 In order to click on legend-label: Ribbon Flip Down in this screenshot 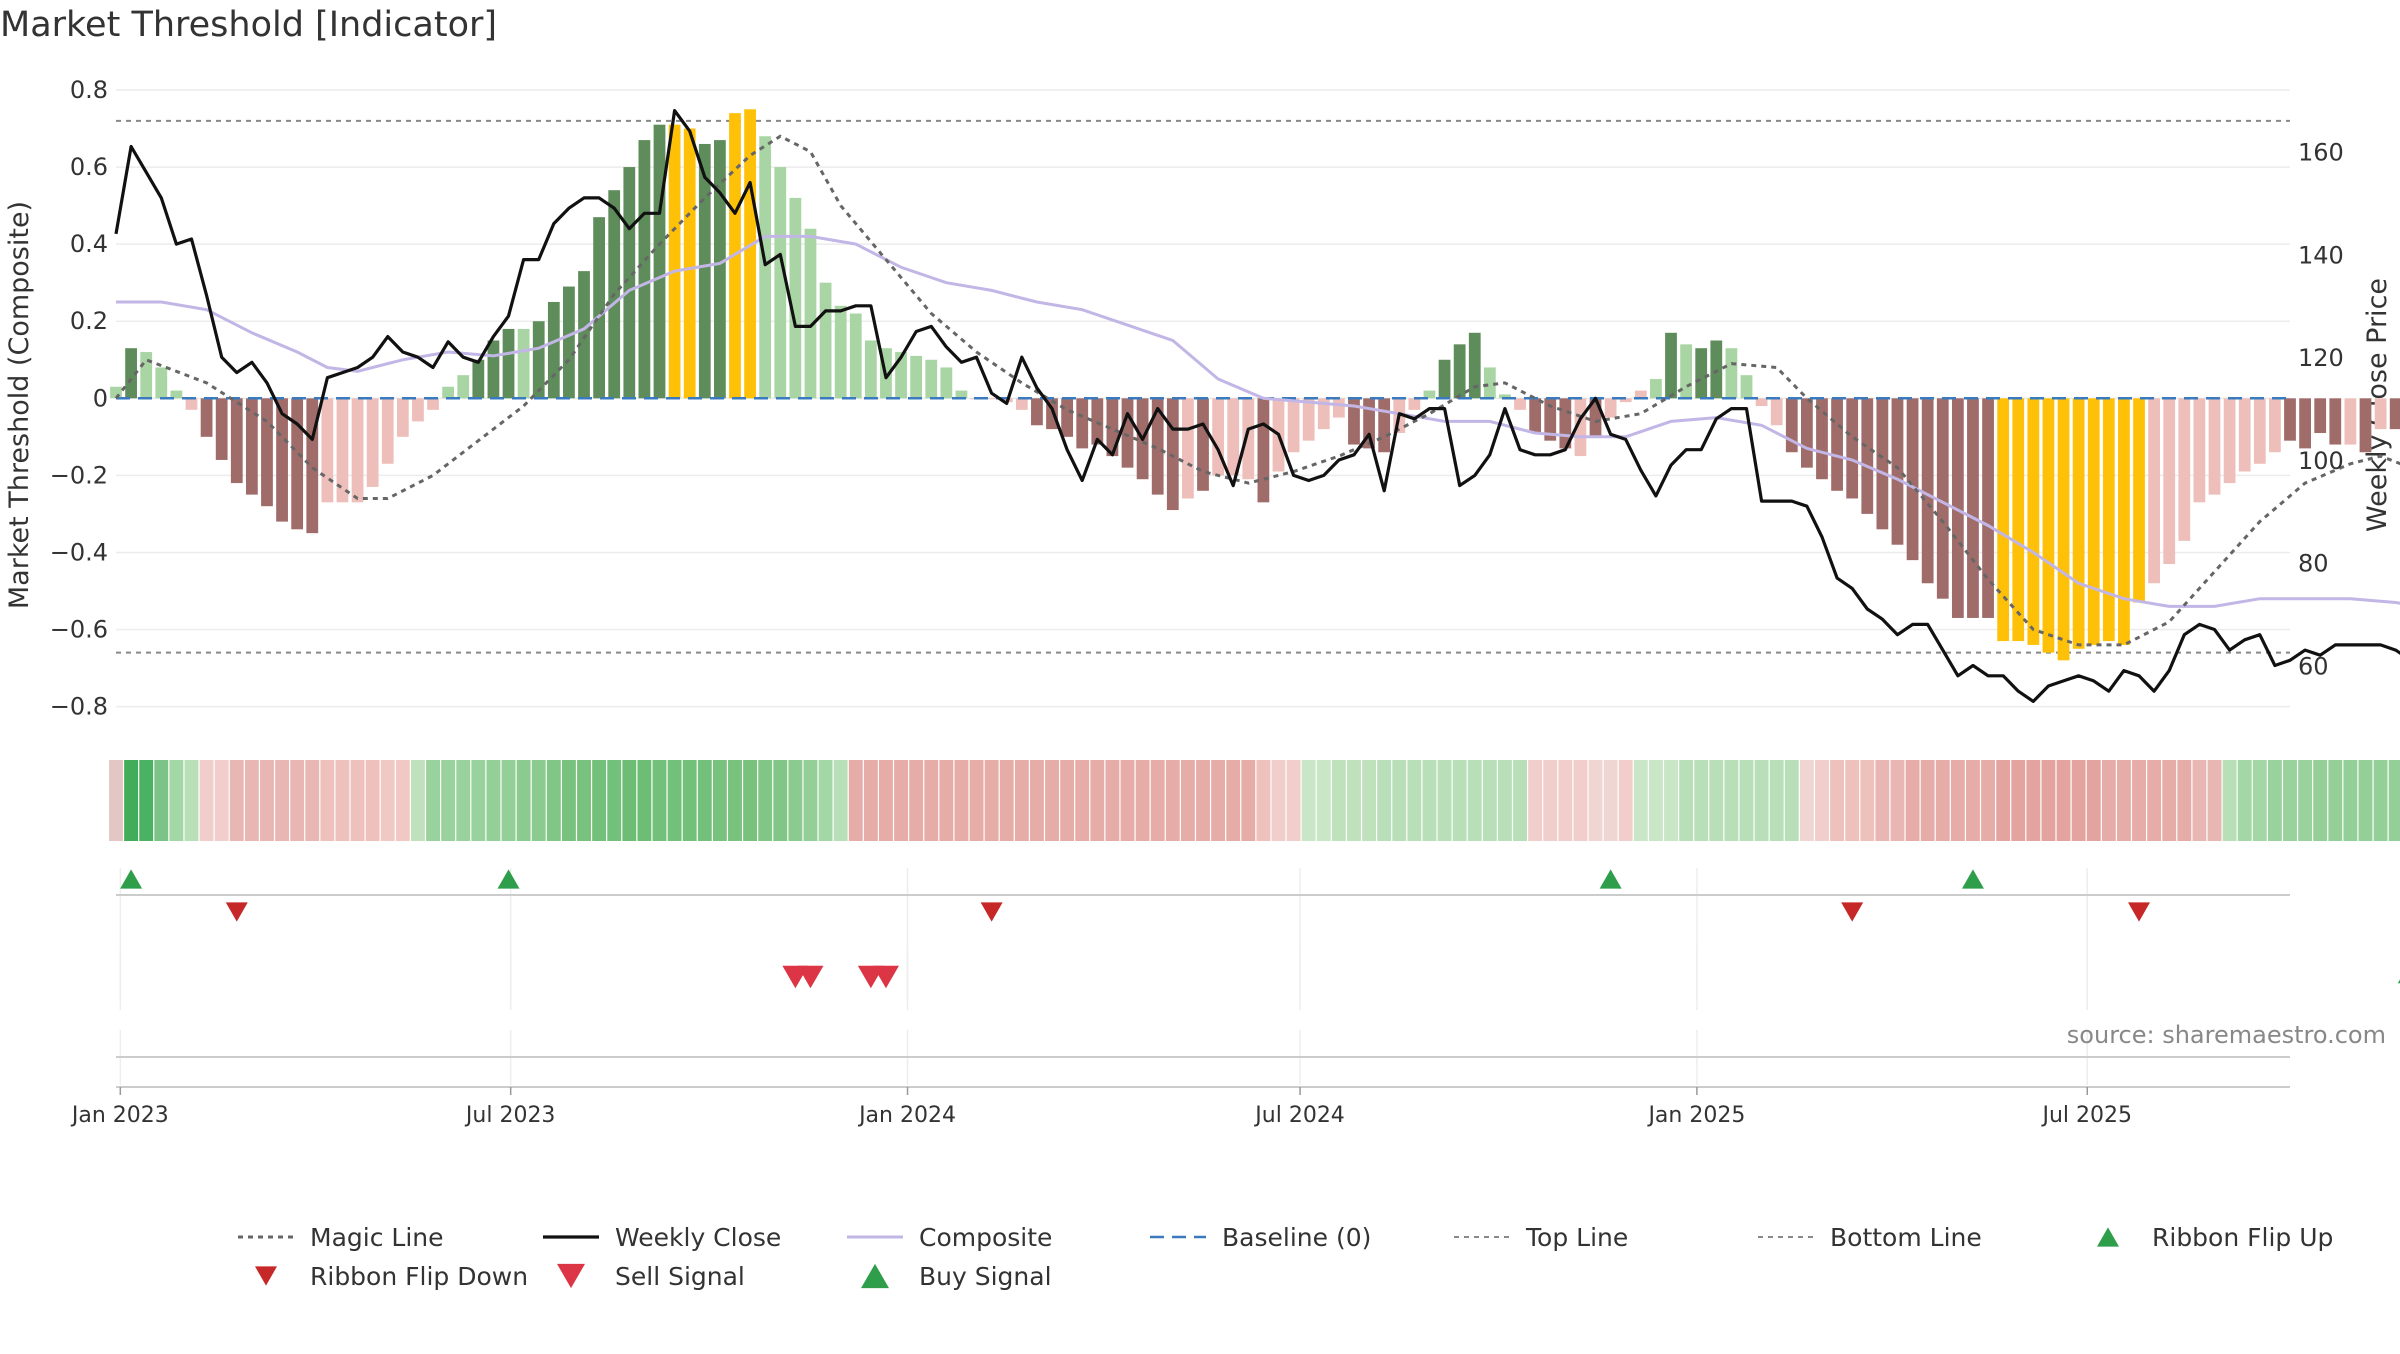, I will do `click(419, 1276)`.